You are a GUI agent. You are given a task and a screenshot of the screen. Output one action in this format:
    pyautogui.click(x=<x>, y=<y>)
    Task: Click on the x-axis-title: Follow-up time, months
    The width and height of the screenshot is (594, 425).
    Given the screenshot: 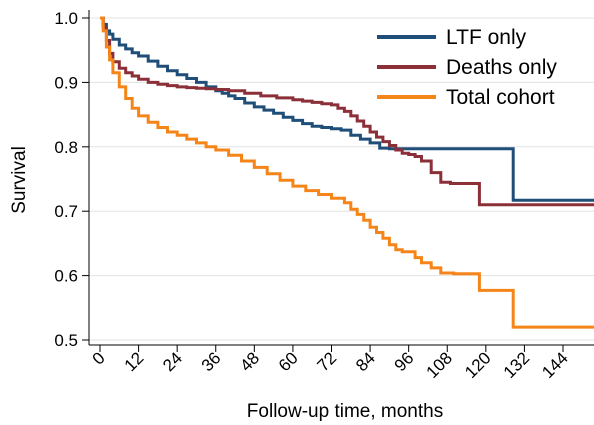 What is the action you would take?
    pyautogui.click(x=345, y=411)
    